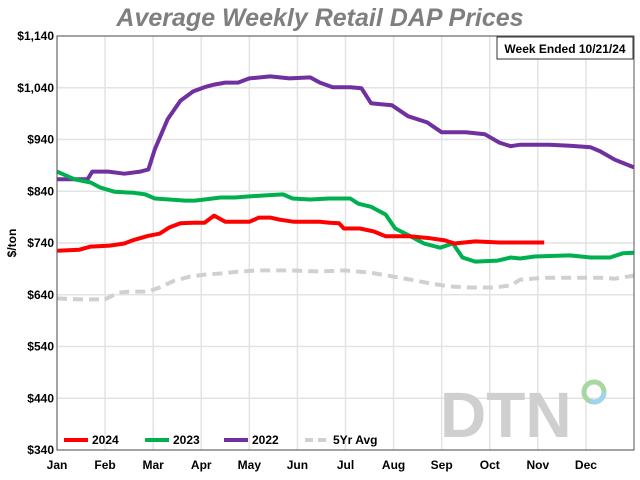 Image resolution: width=640 pixels, height=480 pixels. What do you see at coordinates (186, 440) in the screenshot?
I see `legend-label: 2023` at bounding box center [186, 440].